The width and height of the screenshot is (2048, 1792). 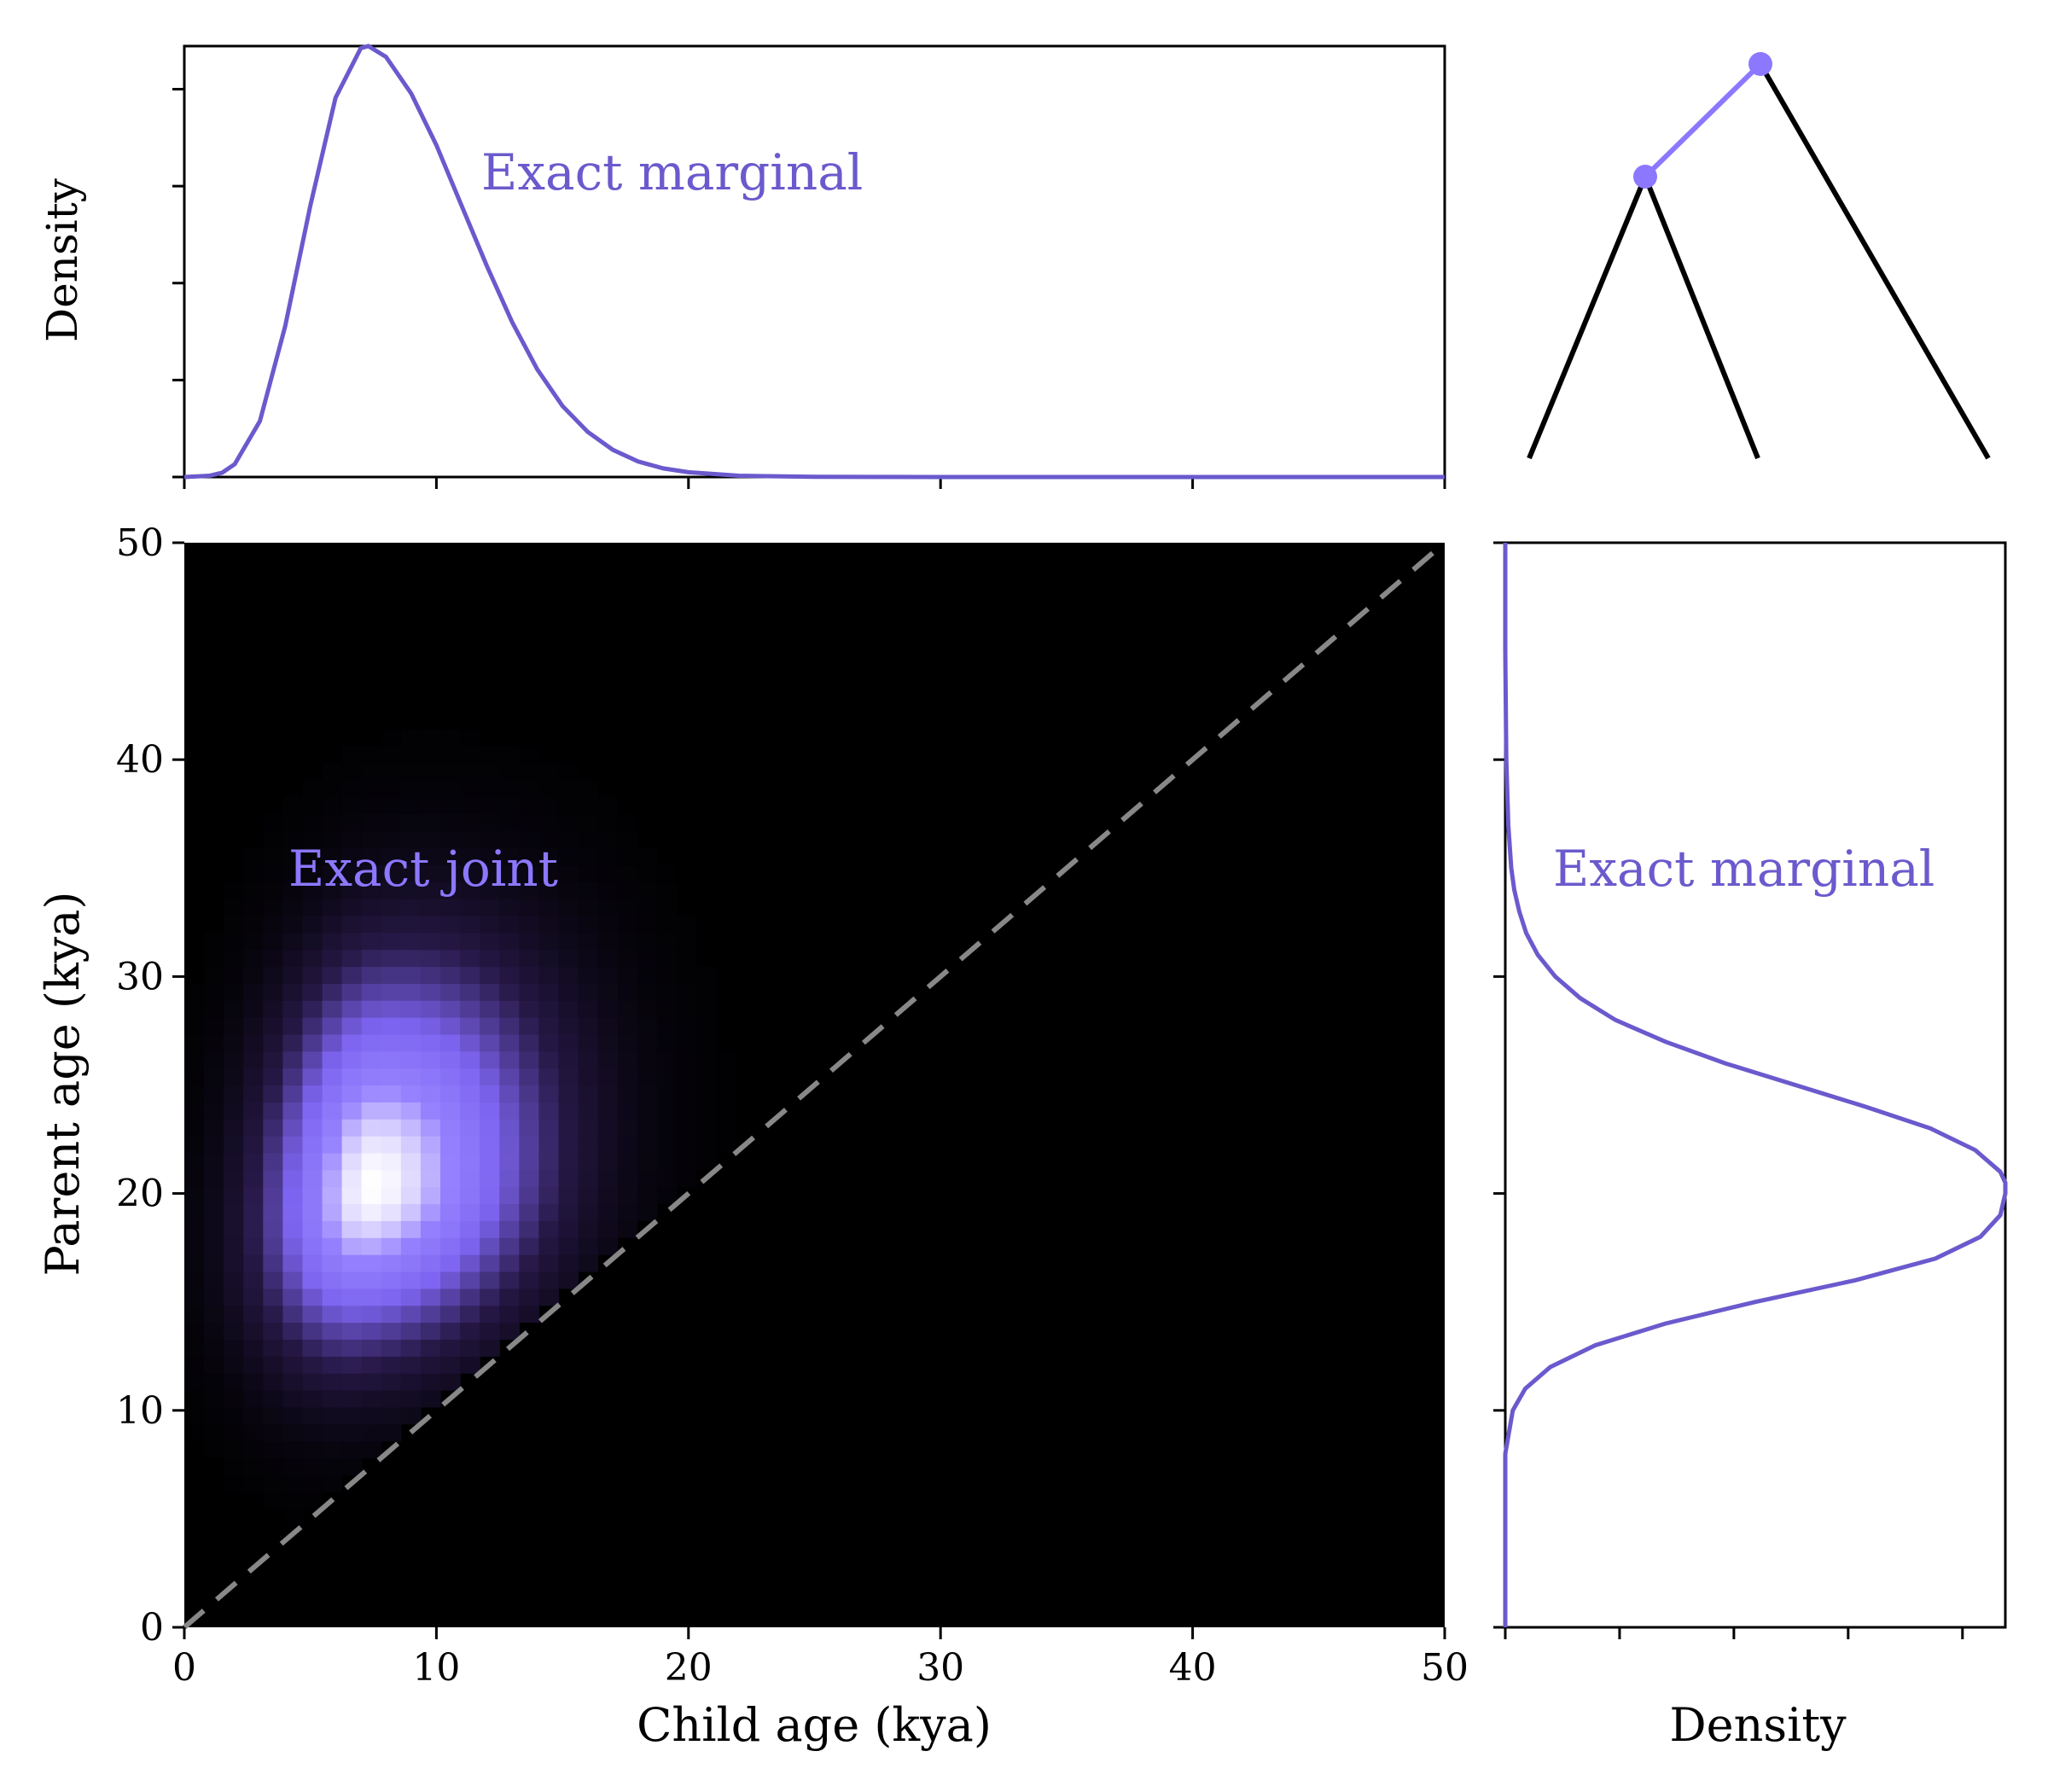 I want to click on joint-x-tick-label: 0, so click(x=184, y=1668).